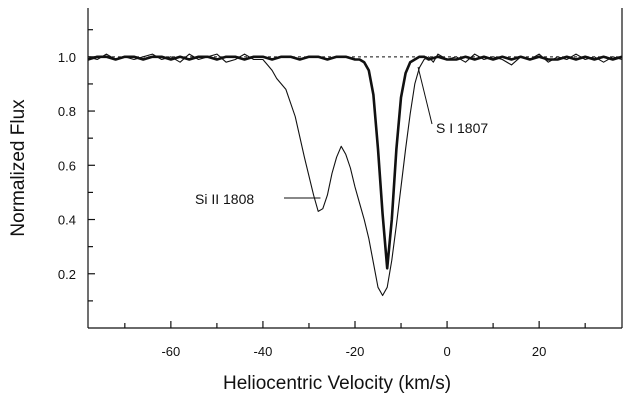 Image resolution: width=626 pixels, height=394 pixels. I want to click on y-tick-label: 0.2, so click(67, 274).